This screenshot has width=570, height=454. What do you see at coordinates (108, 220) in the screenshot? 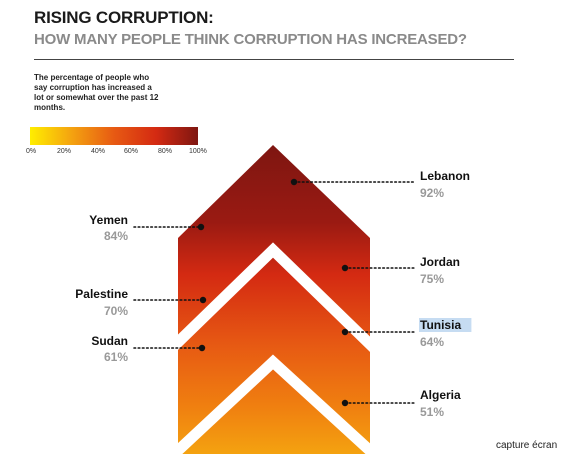
I see `country-name-yemen: Yemen` at bounding box center [108, 220].